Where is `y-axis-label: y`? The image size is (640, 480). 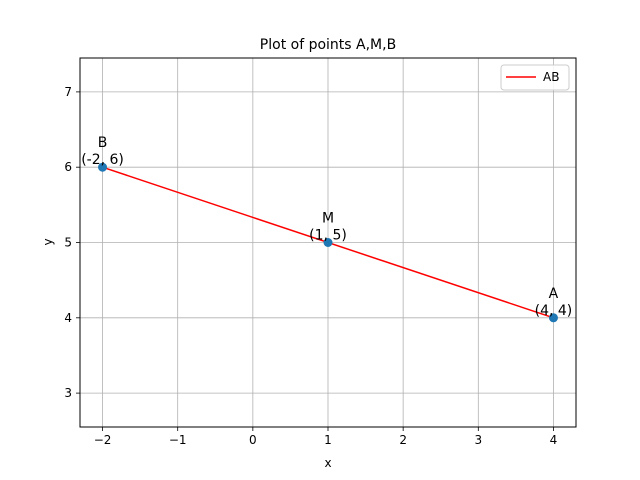
y-axis-label: y is located at coordinates (48, 241).